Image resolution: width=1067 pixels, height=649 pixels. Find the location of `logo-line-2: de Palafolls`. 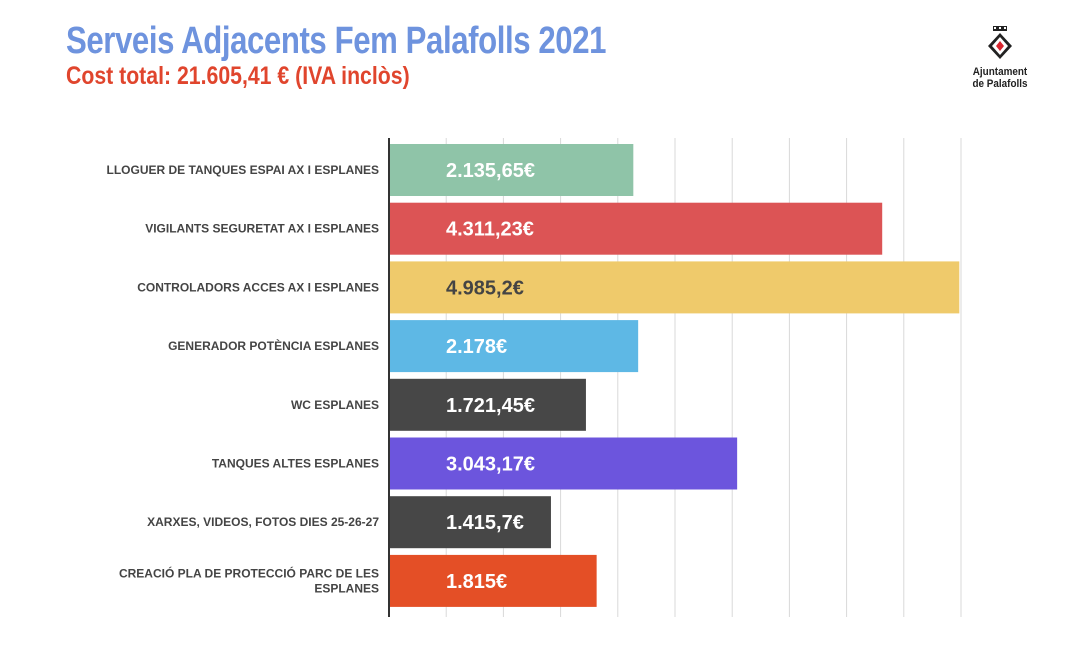

logo-line-2: de Palafolls is located at coordinates (1000, 84).